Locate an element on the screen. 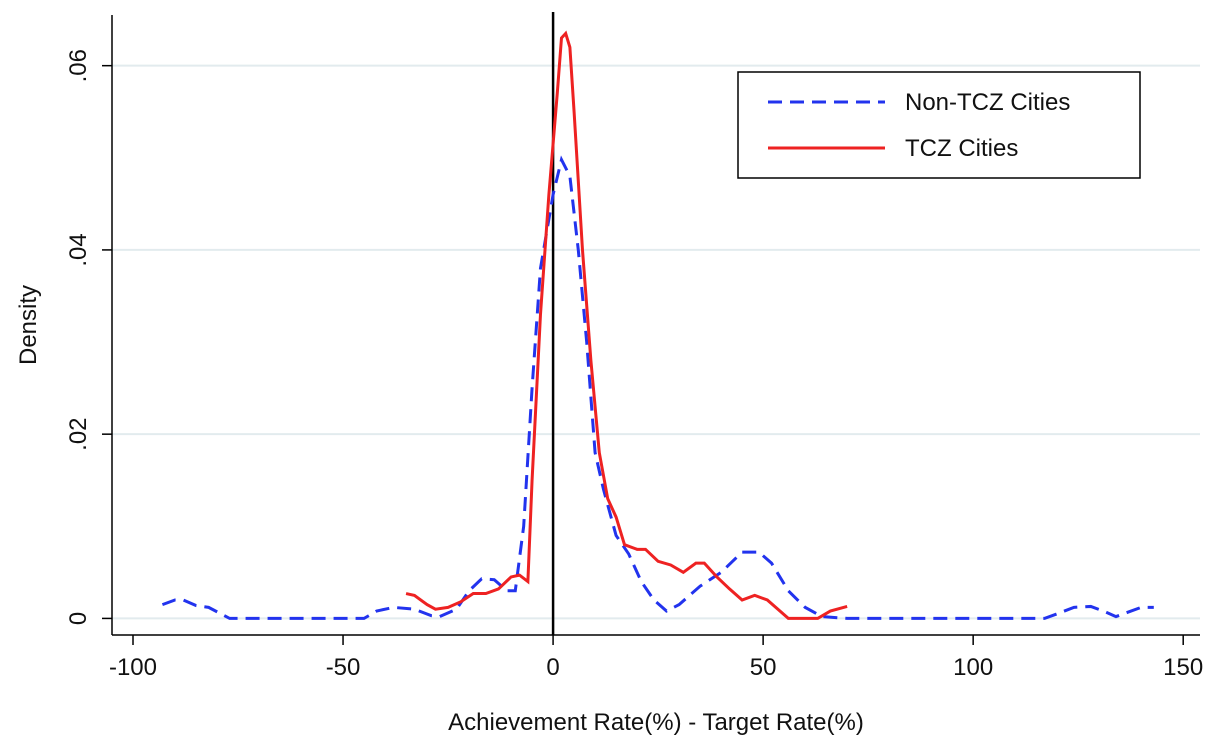  y-tick-label: 0 is located at coordinates (78, 618).